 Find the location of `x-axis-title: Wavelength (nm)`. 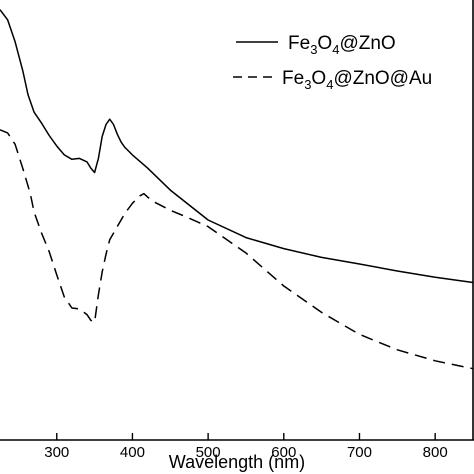

x-axis-title: Wavelength (nm) is located at coordinates (237, 462).